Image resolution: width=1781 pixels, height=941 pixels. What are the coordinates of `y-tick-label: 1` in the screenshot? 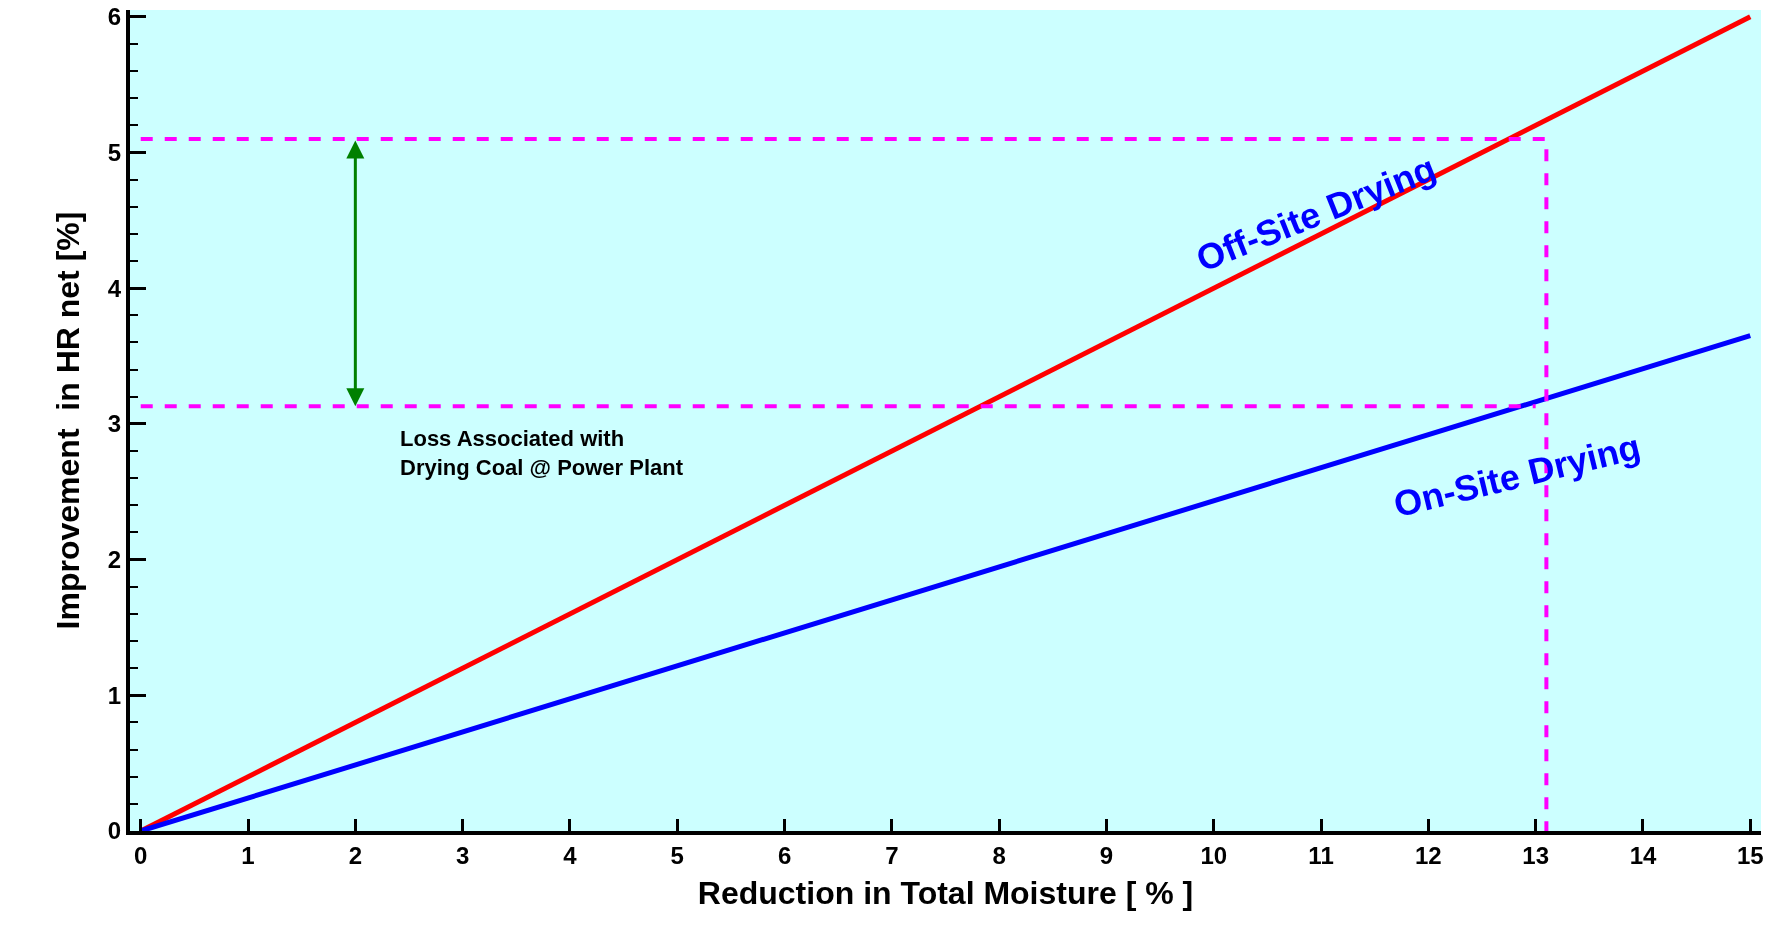 It's located at (114, 695).